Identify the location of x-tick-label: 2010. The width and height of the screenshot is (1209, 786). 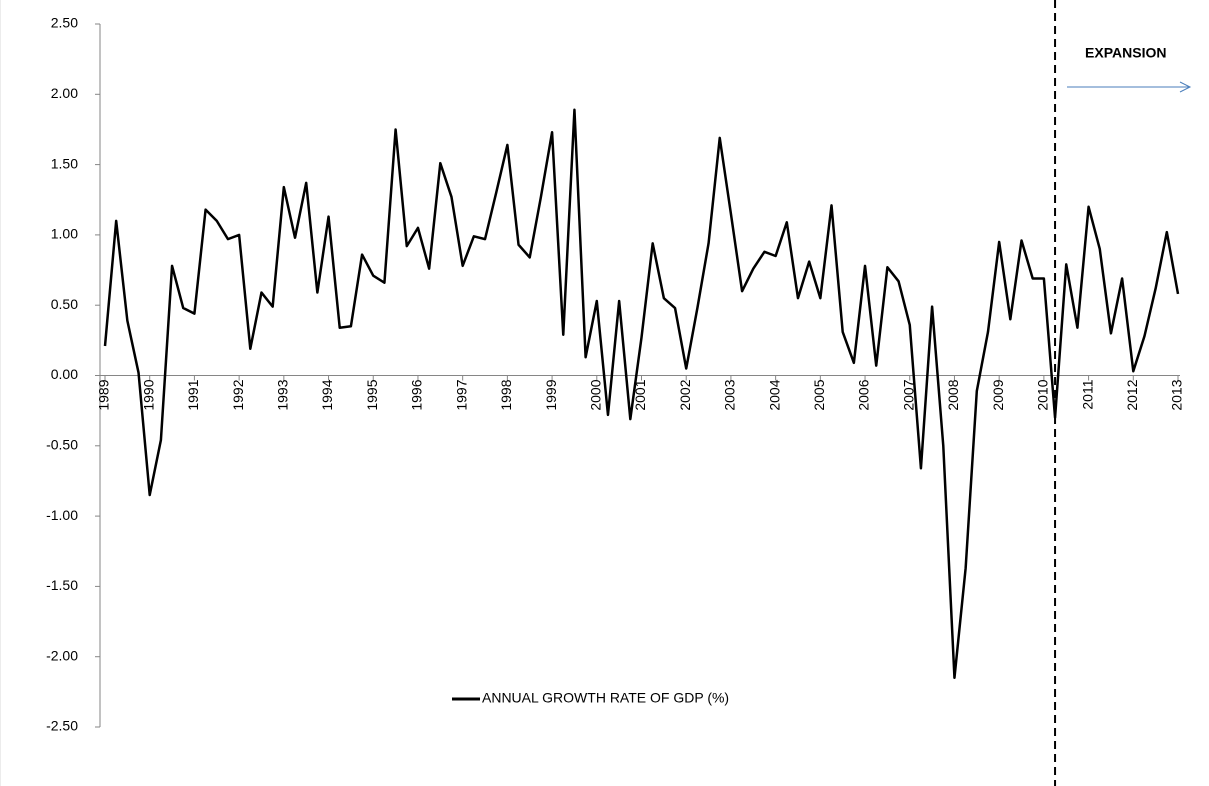
(1043, 394).